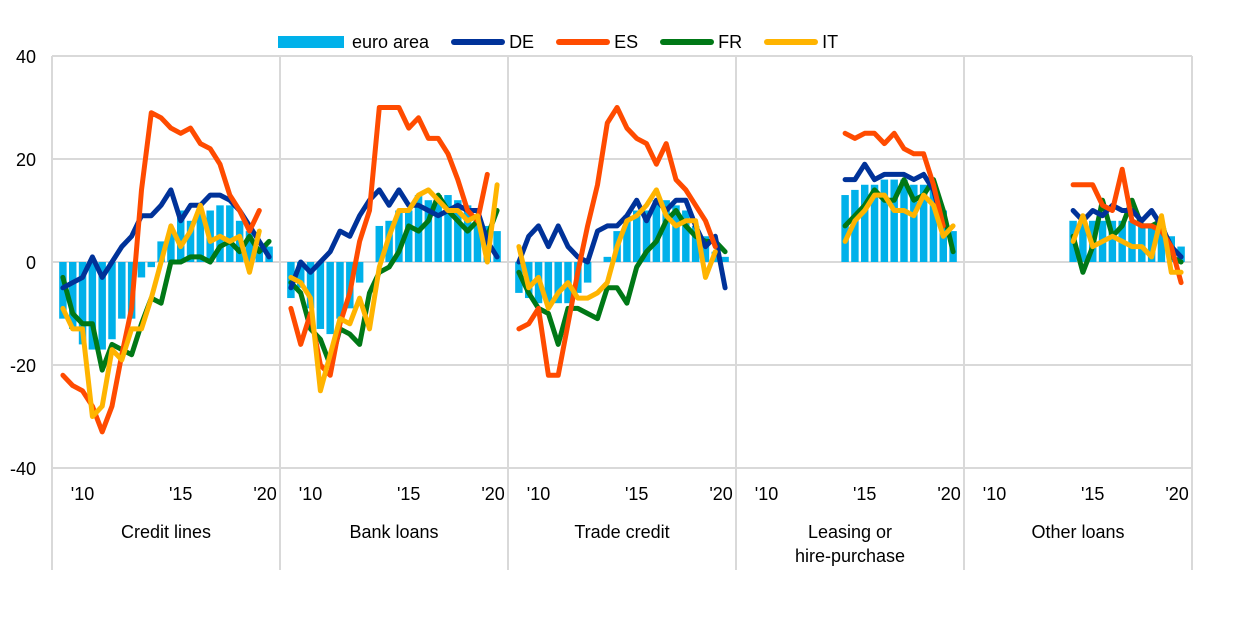  What do you see at coordinates (583, 42) in the screenshot?
I see `legend-swatch-es` at bounding box center [583, 42].